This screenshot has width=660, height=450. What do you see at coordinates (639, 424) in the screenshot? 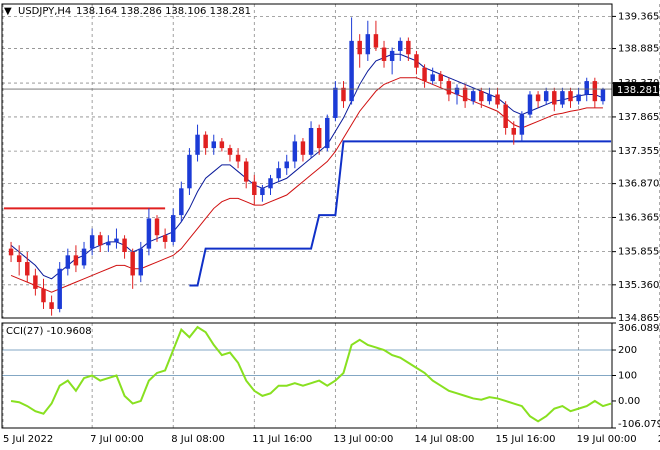
I see `cci-tick-label: -106.0798` at bounding box center [639, 424].